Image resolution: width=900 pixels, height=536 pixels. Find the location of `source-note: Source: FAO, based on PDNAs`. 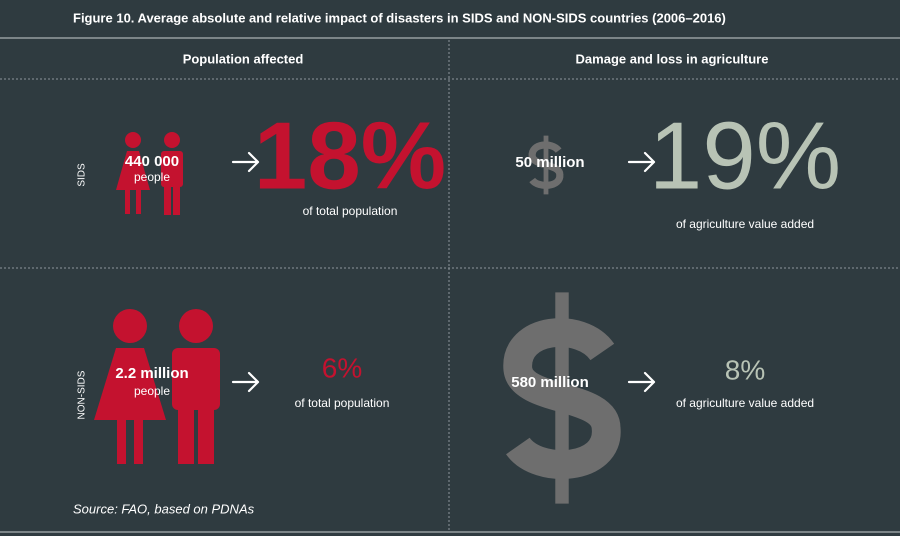

source-note: Source: FAO, based on PDNAs is located at coordinates (164, 508).